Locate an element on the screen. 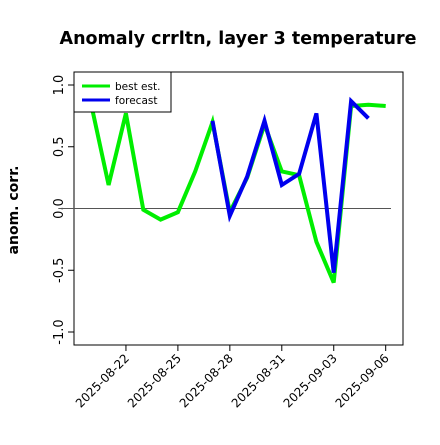 This screenshot has height=445, width=440. y-tick-label: -0.5 is located at coordinates (59, 270).